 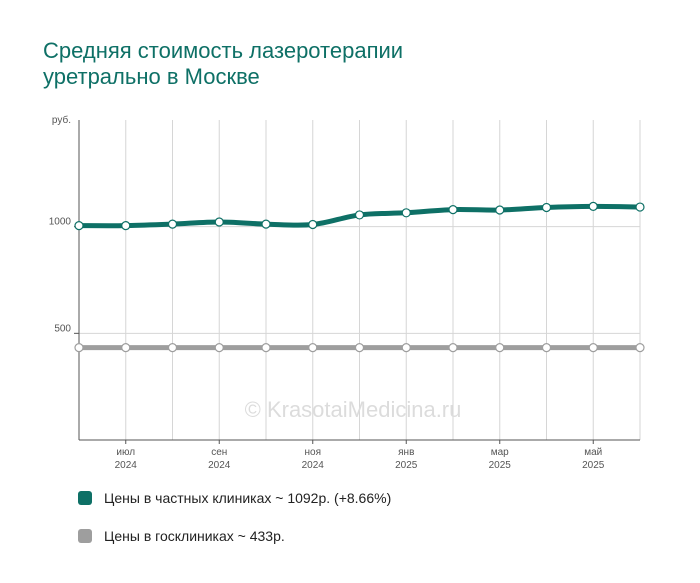 What do you see at coordinates (223, 50) in the screenshot?
I see `chart-title-line-1: Средняя стоимость лазеротерапии` at bounding box center [223, 50].